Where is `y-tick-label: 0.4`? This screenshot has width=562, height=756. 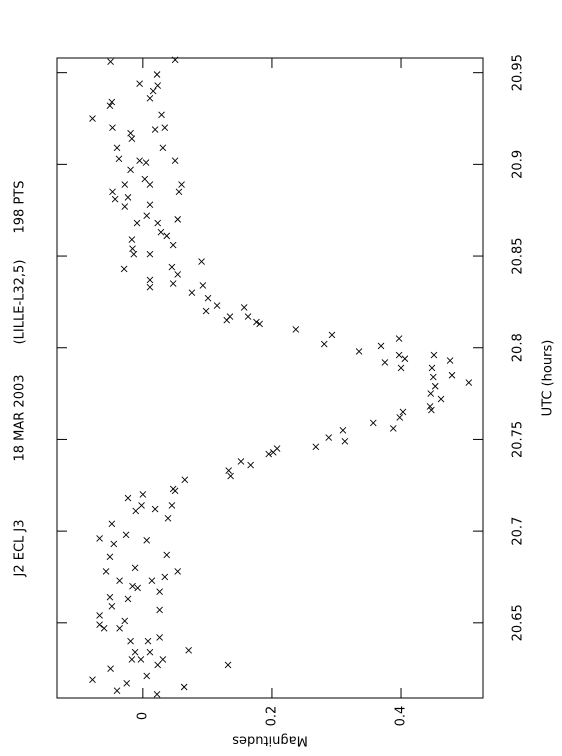
y-tick-label: 0.4 is located at coordinates (401, 716).